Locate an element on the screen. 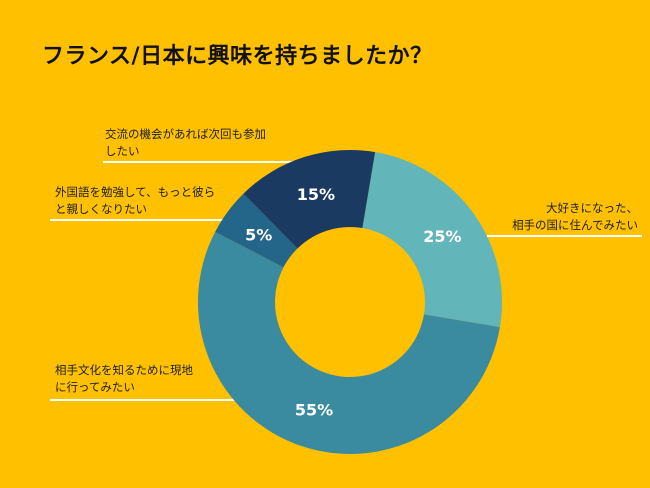 This screenshot has width=650, height=488. label-line: 外国語を勉強して、もっと彼ら is located at coordinates (135, 192).